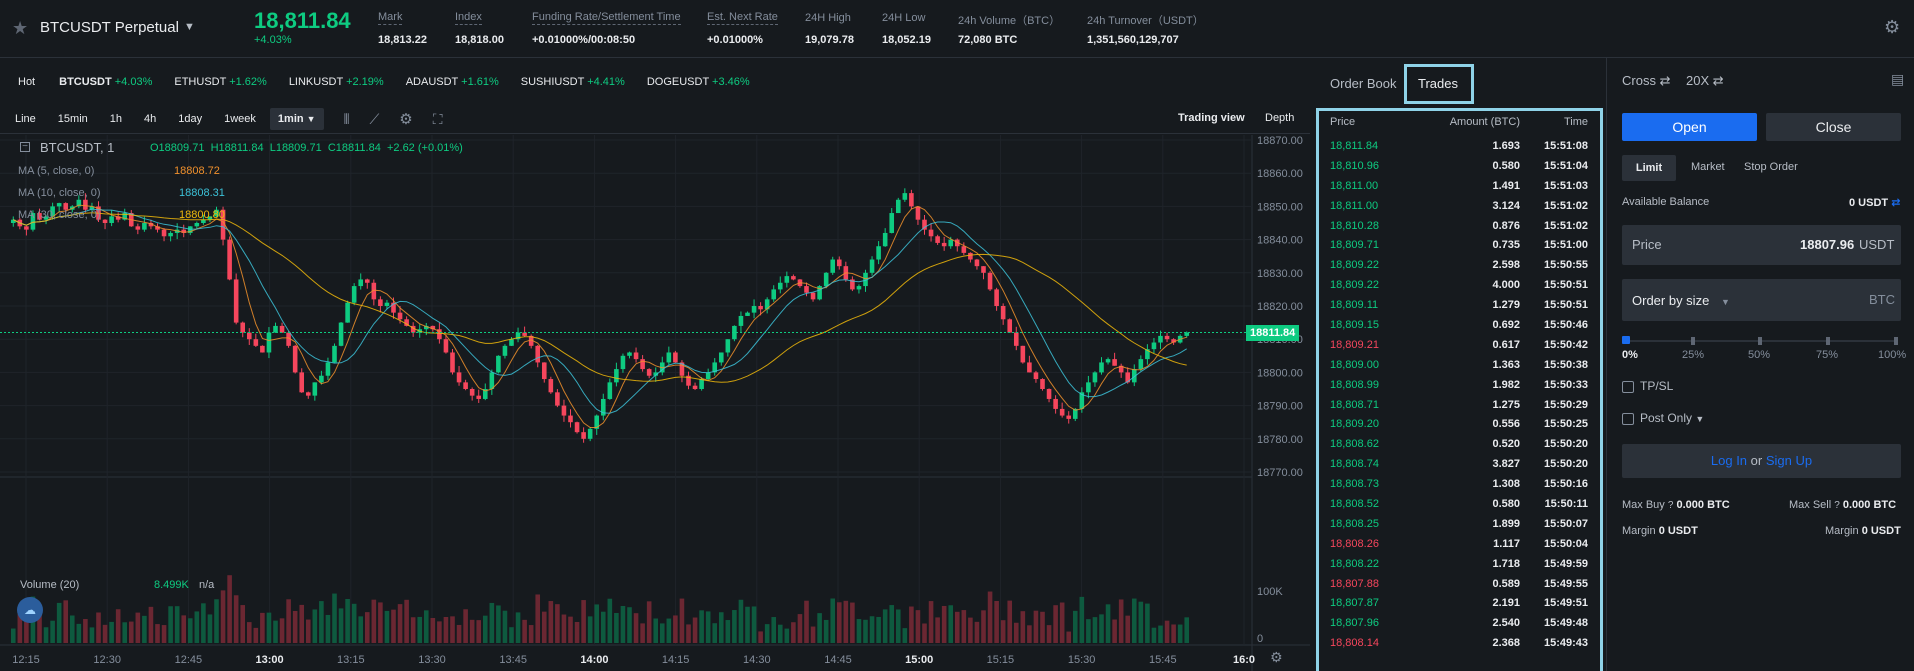  I want to click on open-button: Open, so click(1689, 127).